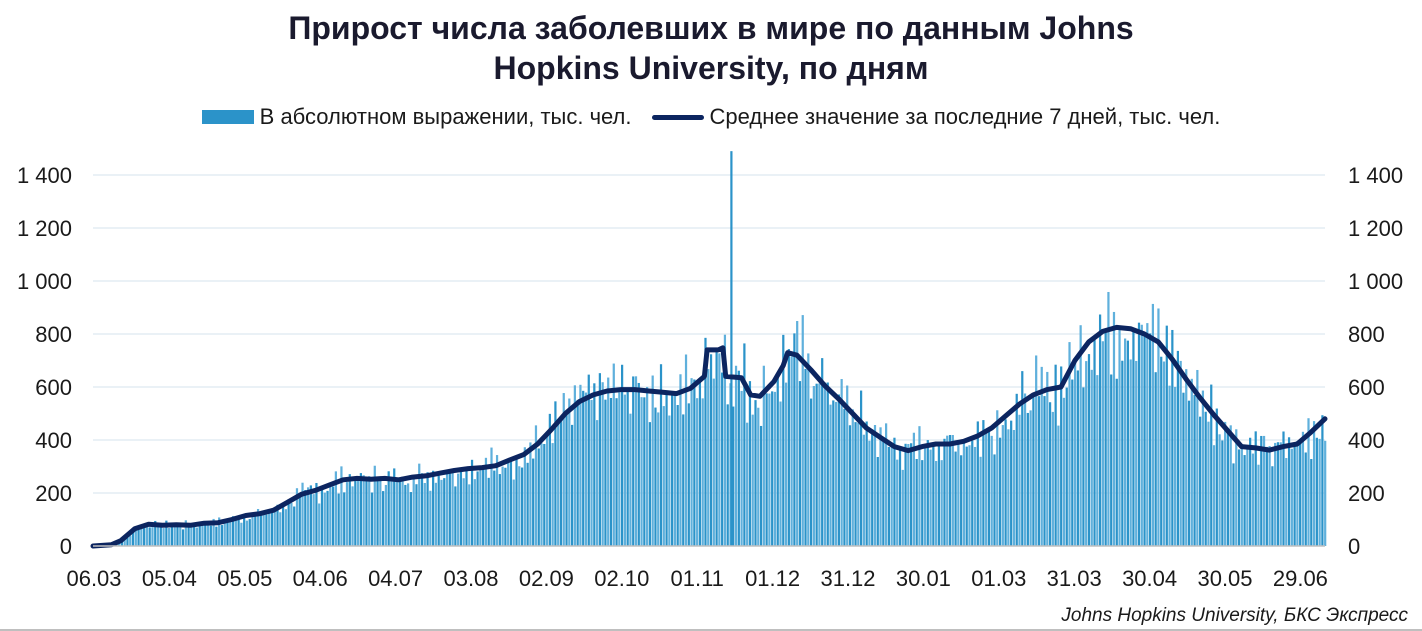 This screenshot has width=1422, height=631. Describe the element at coordinates (66, 546) in the screenshot. I see `y-tick-label-left: 0` at that location.